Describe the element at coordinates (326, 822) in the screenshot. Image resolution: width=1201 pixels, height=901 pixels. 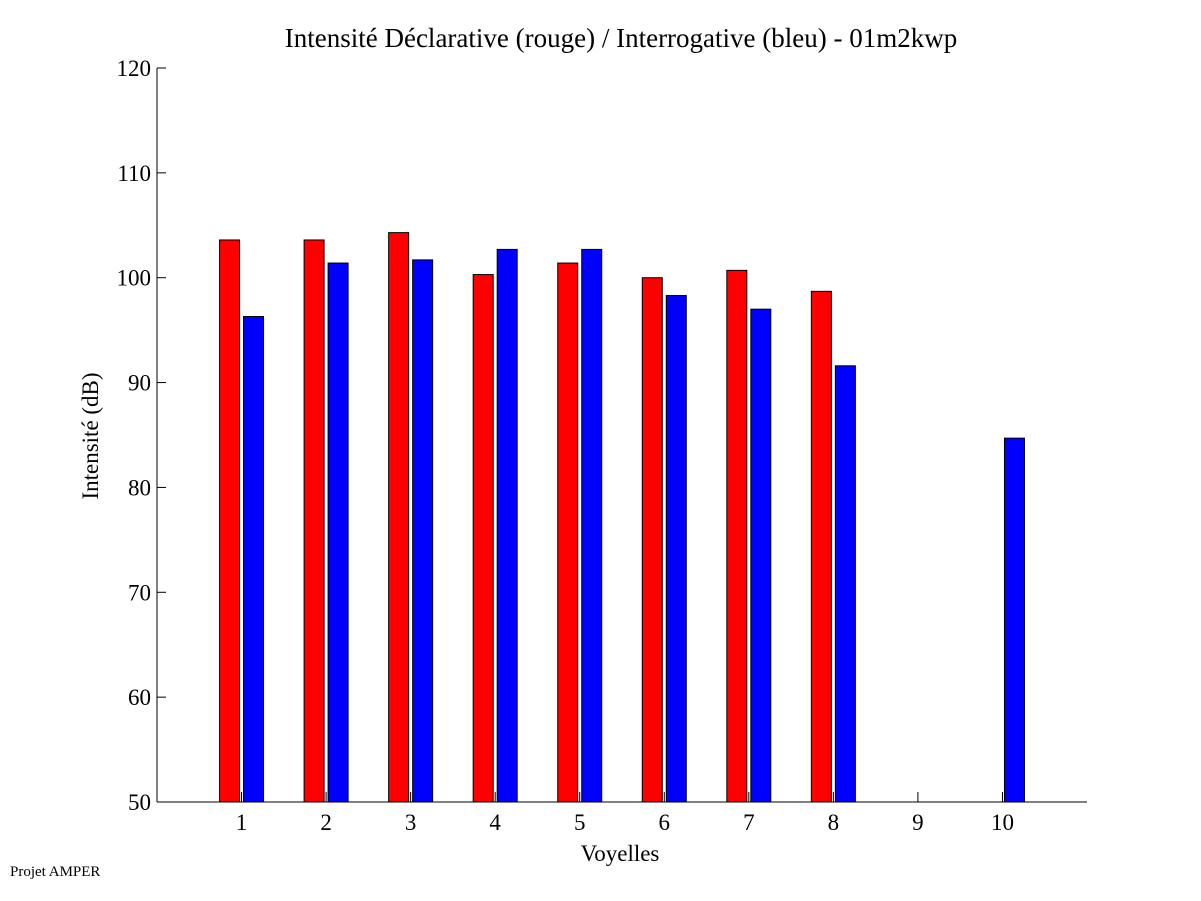
I see `x-tick-label: 2` at that location.